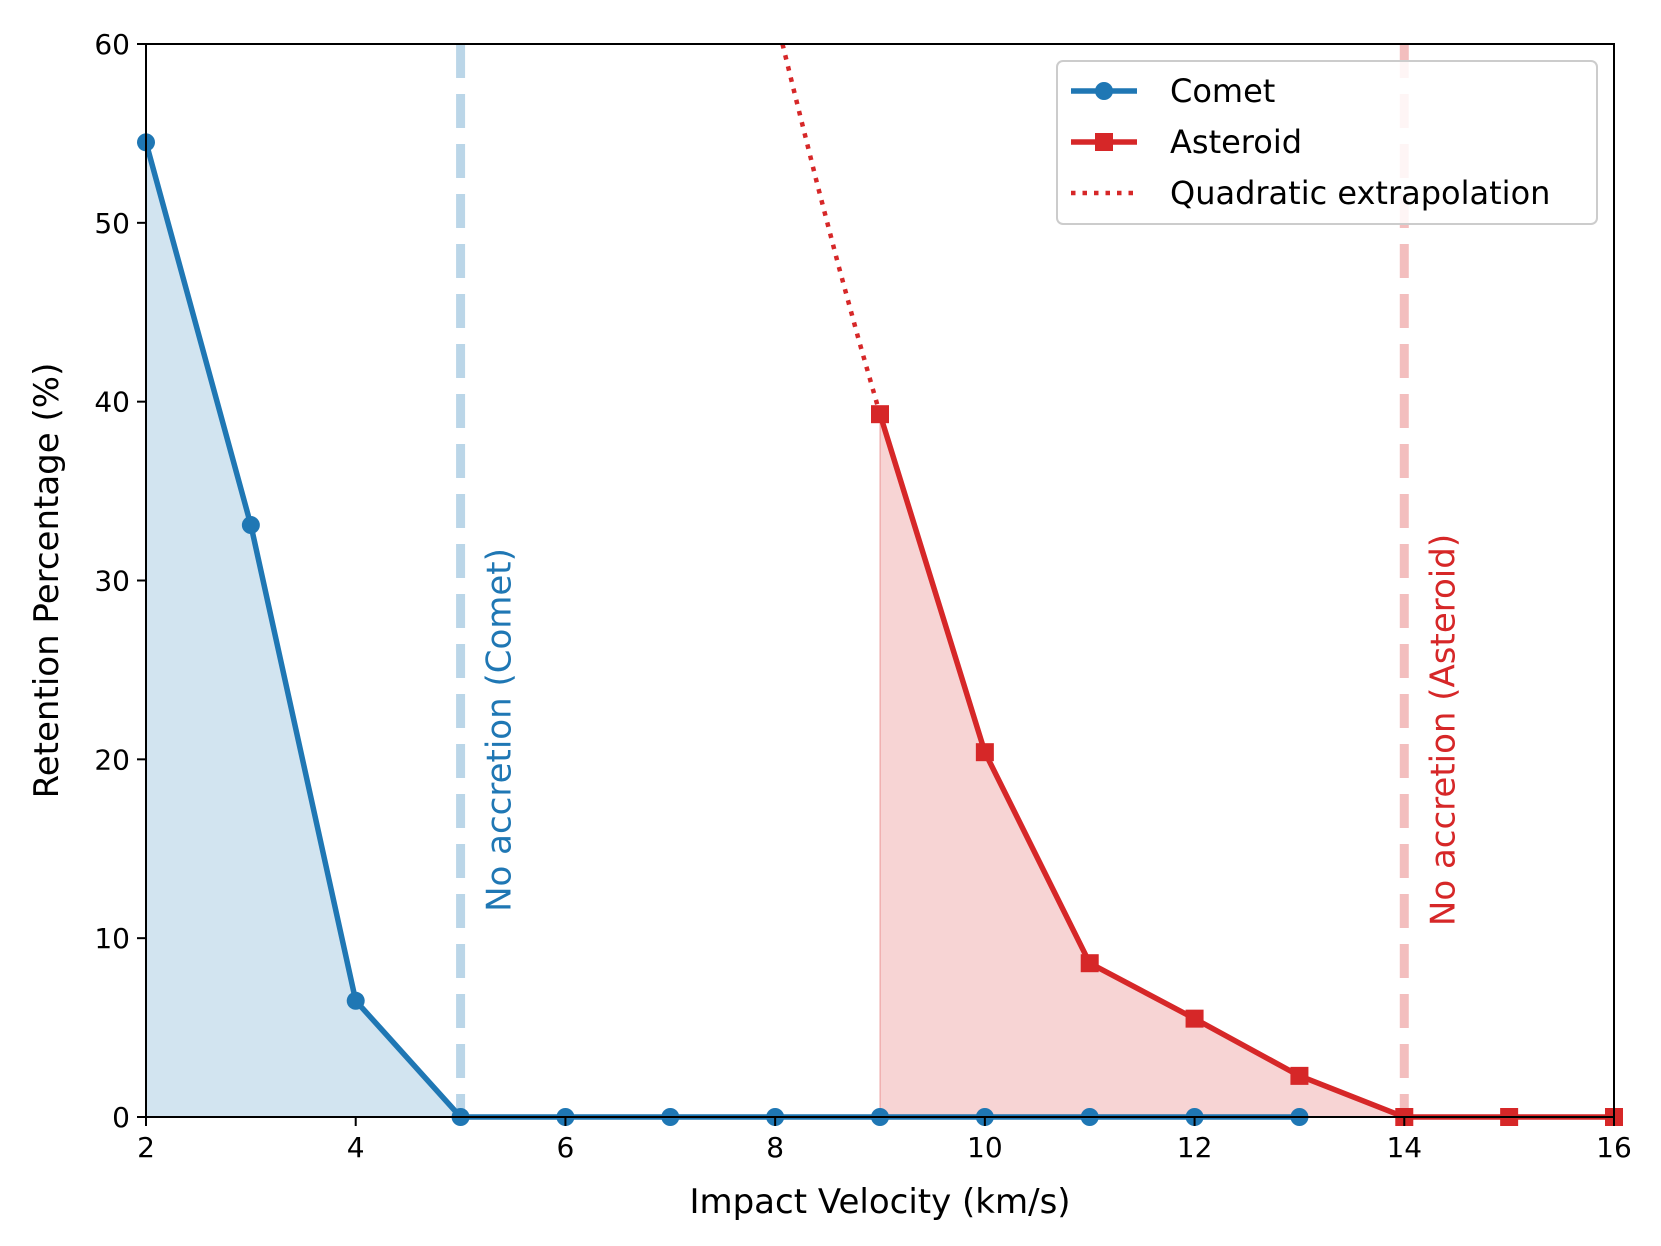  I want to click on y-axis-ticks: 0 10 20 30 40 50 60, so click(120, 581).